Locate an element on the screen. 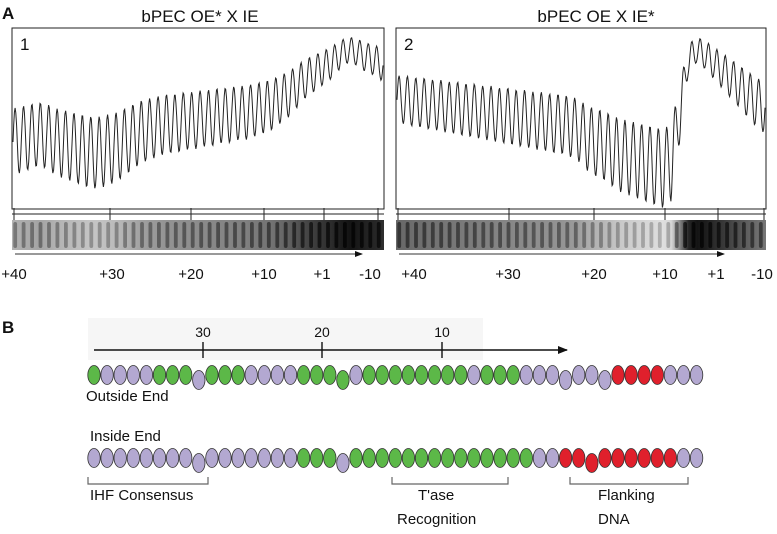 This screenshot has width=777, height=534. trace-1-tick-labels: +40 +30 +20 +10 +1 -10 is located at coordinates (191, 274).